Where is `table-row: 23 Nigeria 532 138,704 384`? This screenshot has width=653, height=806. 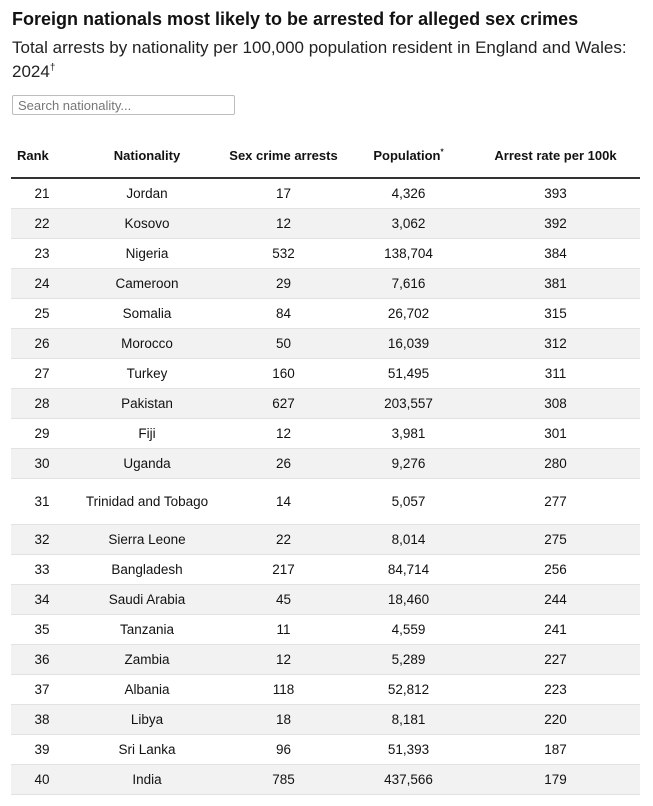
table-row: 23 Nigeria 532 138,704 384 is located at coordinates (325, 253).